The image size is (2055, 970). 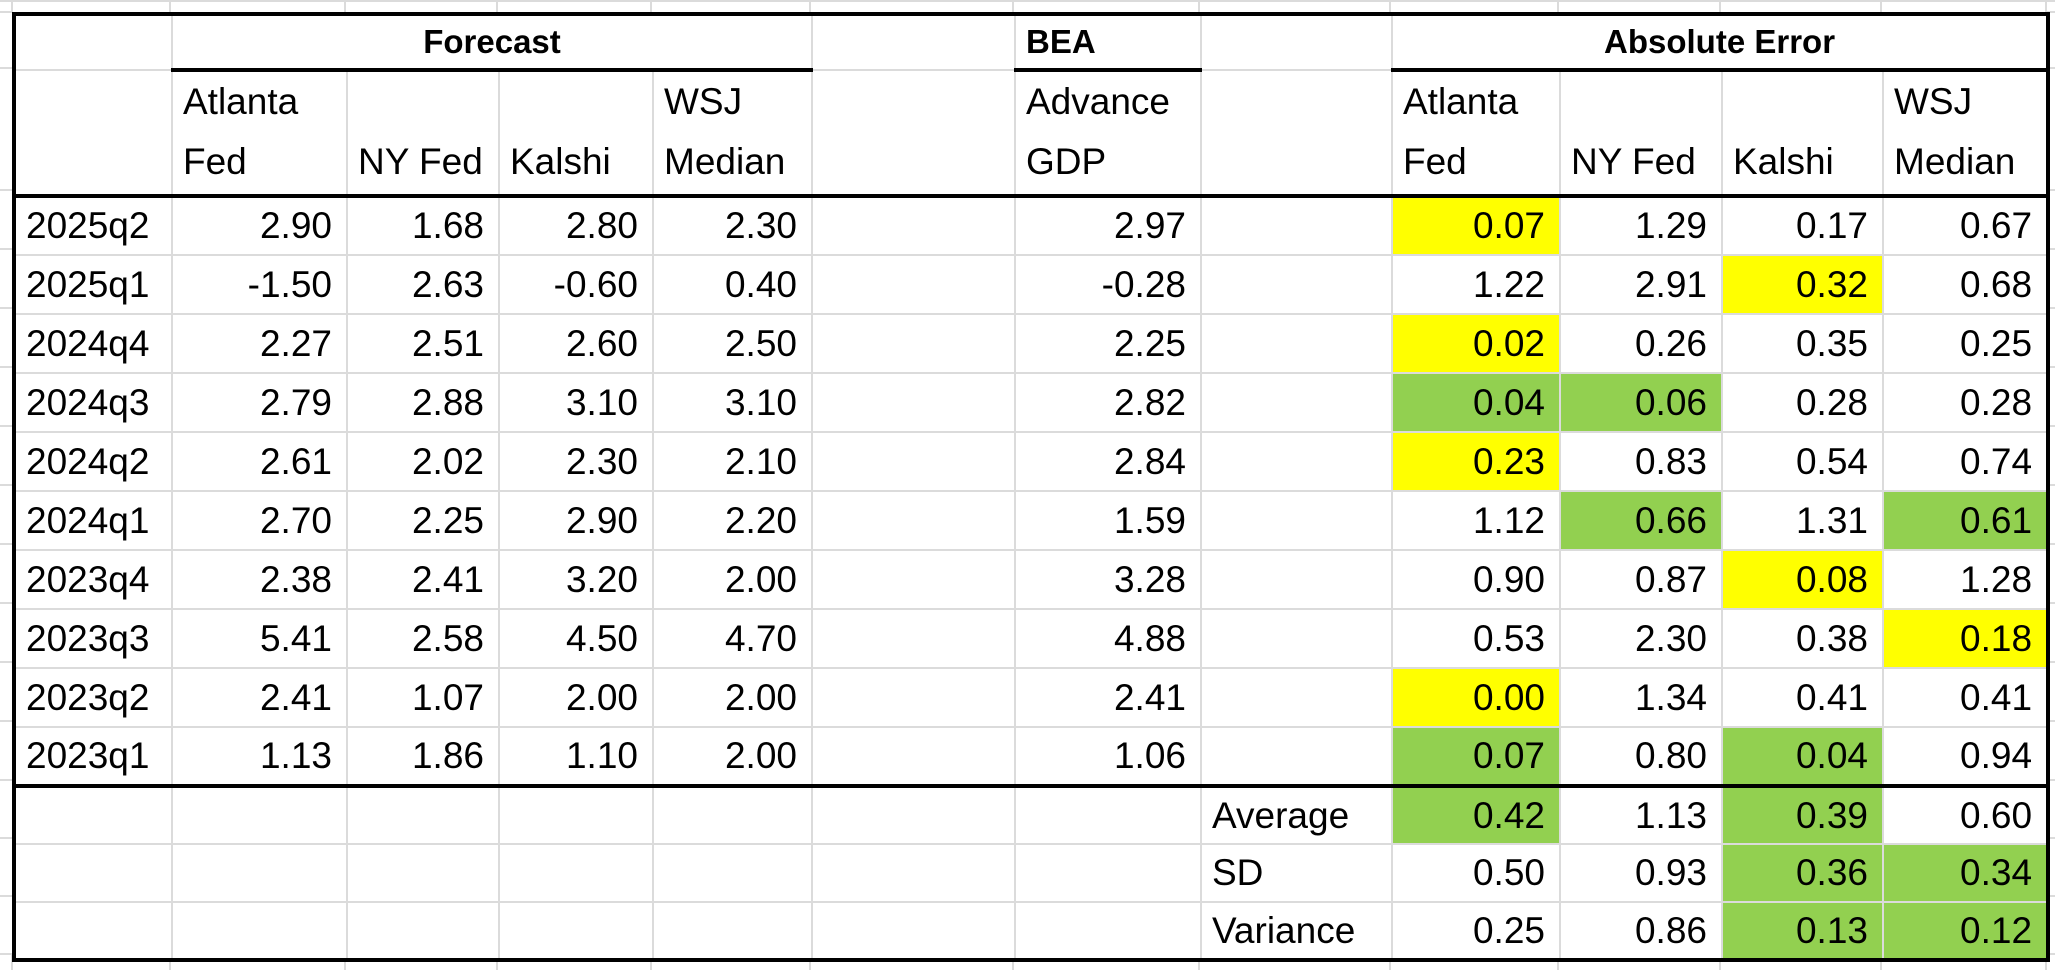 What do you see at coordinates (93, 638) in the screenshot?
I see `row-label: 2023q3` at bounding box center [93, 638].